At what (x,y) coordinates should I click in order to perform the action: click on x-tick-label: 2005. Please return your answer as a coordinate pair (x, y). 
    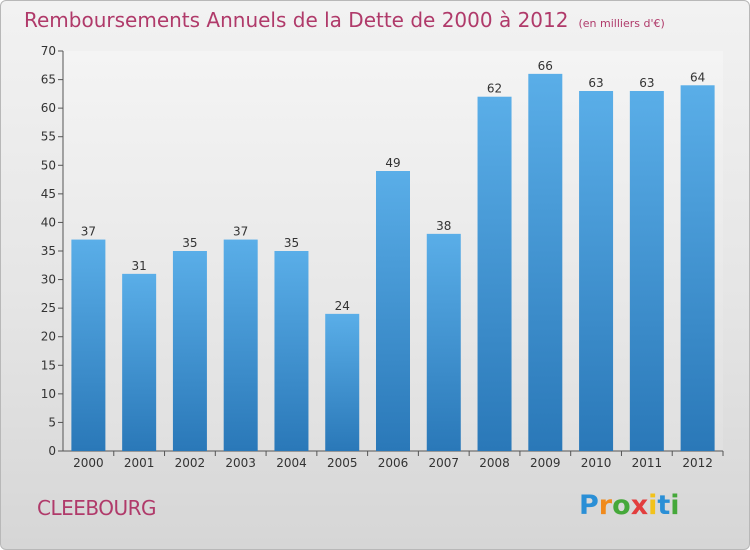
    Looking at the image, I should click on (342, 463).